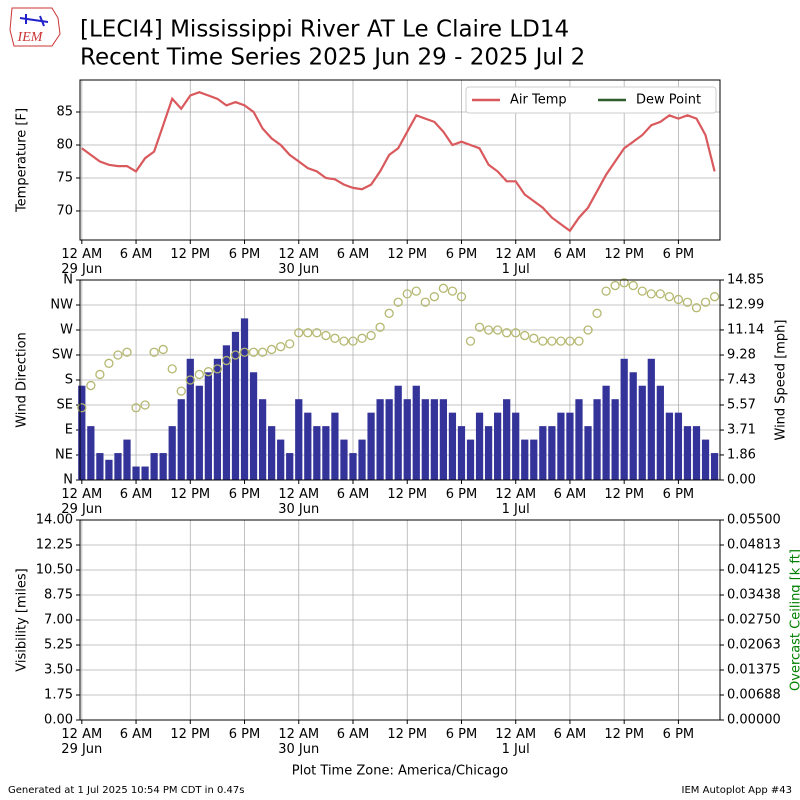  Describe the element at coordinates (64, 144) in the screenshot. I see `y-tick-label: 80` at that location.